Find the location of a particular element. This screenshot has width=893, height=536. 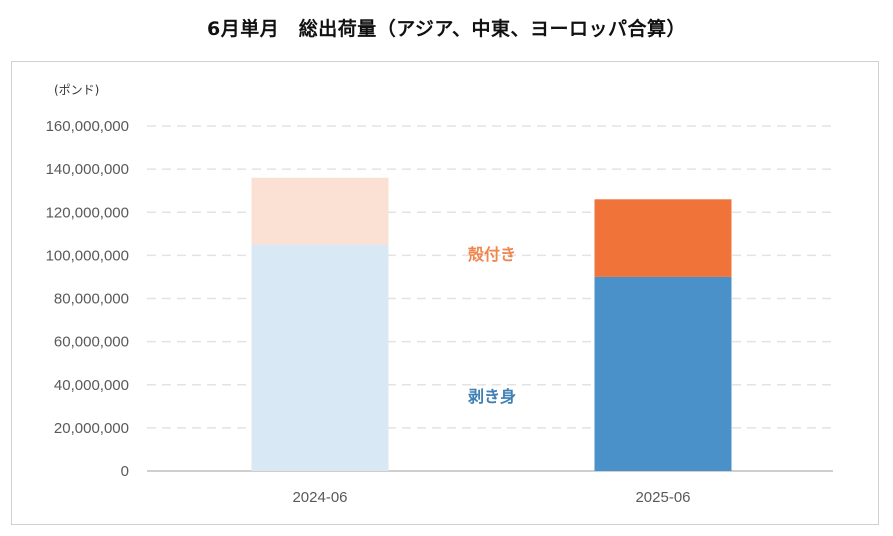

y-tick-label: 140,000,000 is located at coordinates (87, 169).